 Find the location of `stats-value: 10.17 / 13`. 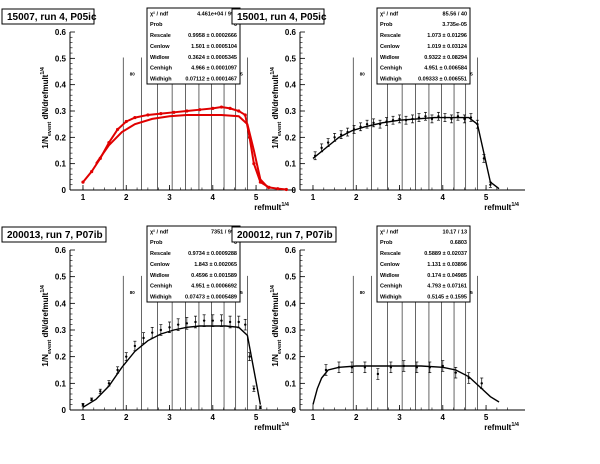

stats-value: 10.17 / 13 is located at coordinates (455, 232).